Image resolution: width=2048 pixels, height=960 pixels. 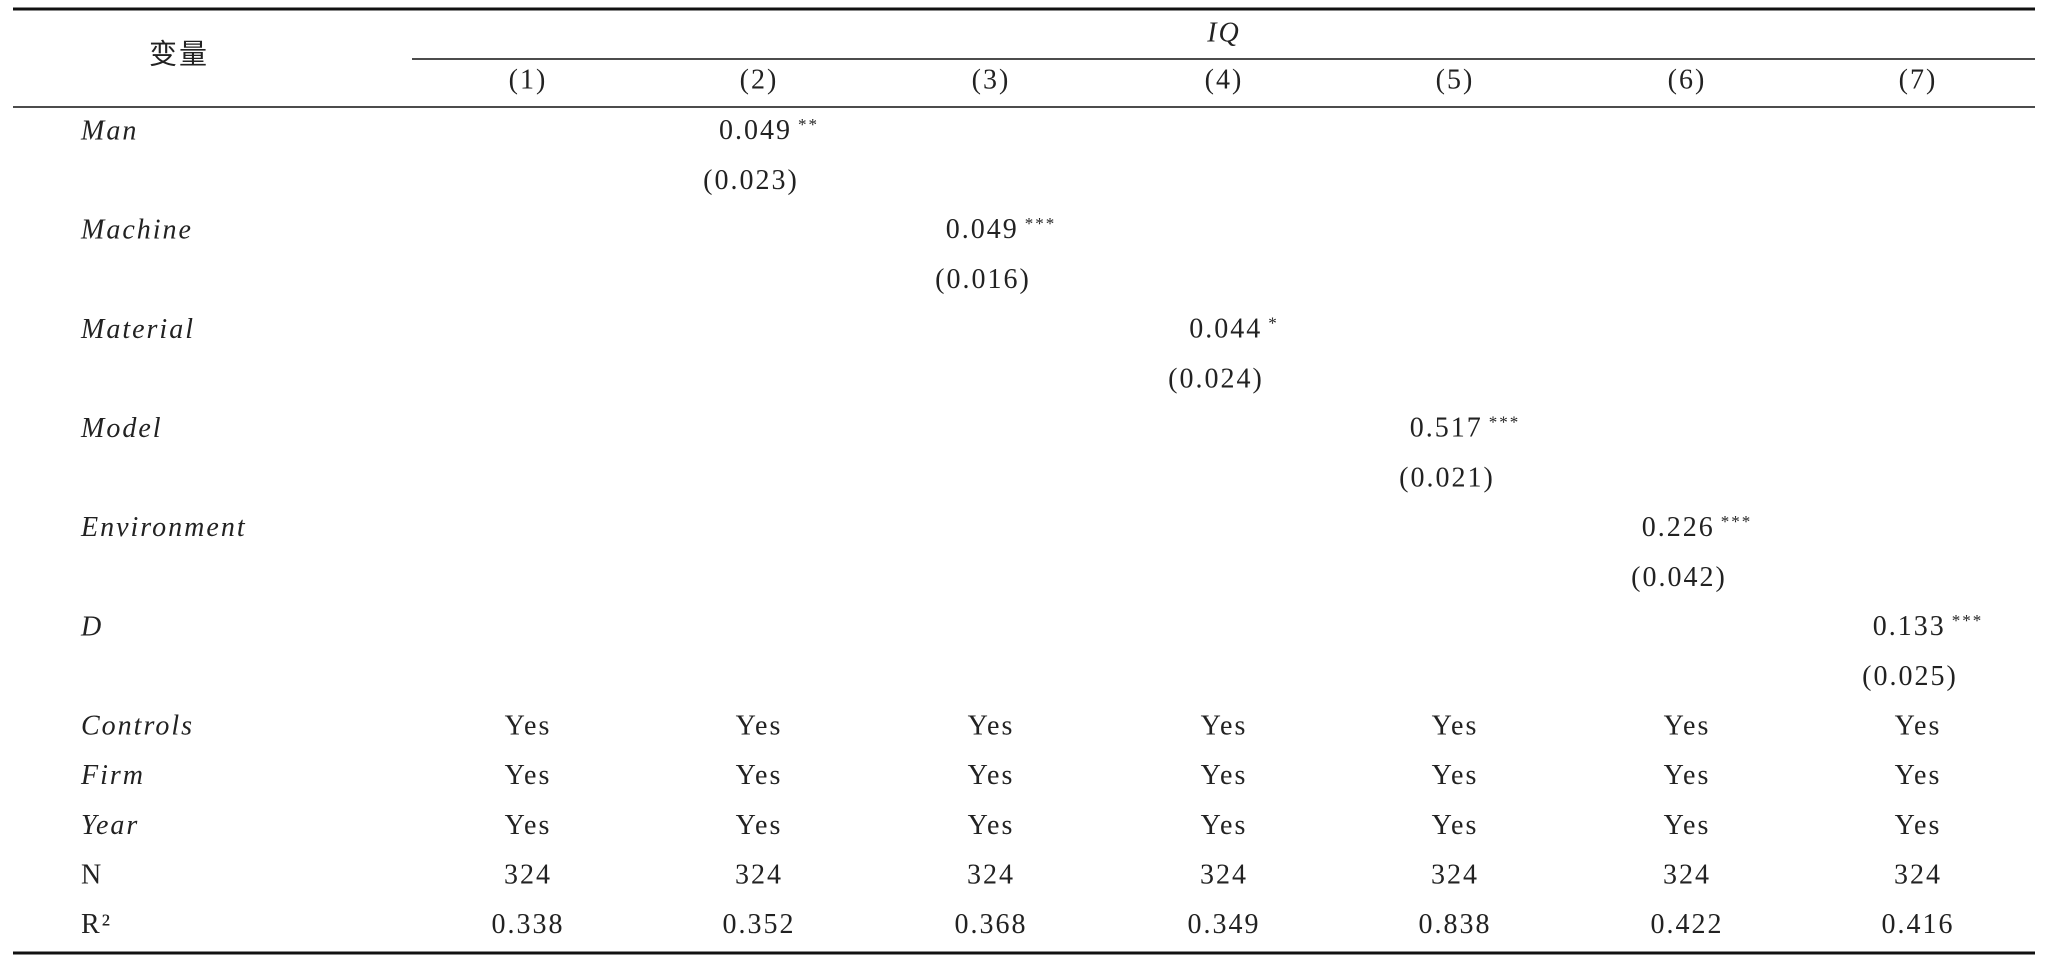 I want to click on column-header: (4), so click(x=1224, y=79).